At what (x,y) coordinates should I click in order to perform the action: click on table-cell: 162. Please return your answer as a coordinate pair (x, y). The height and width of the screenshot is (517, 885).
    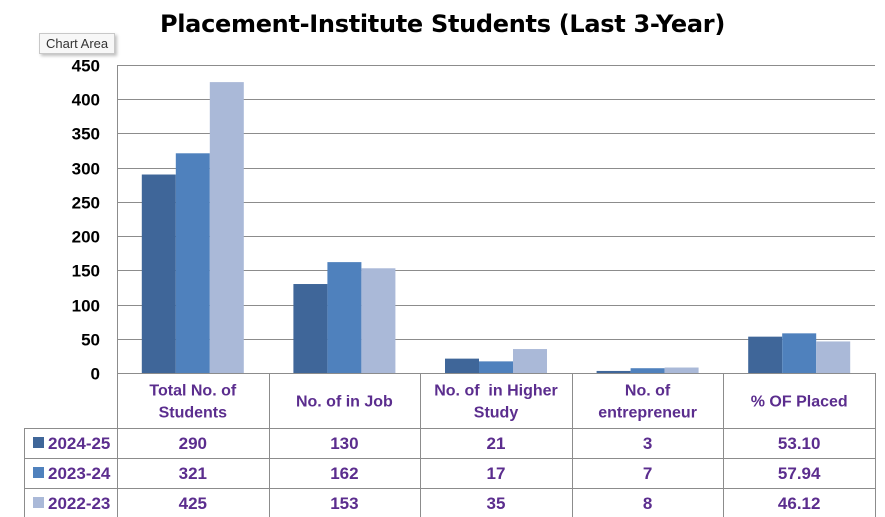
    Looking at the image, I should click on (344, 473).